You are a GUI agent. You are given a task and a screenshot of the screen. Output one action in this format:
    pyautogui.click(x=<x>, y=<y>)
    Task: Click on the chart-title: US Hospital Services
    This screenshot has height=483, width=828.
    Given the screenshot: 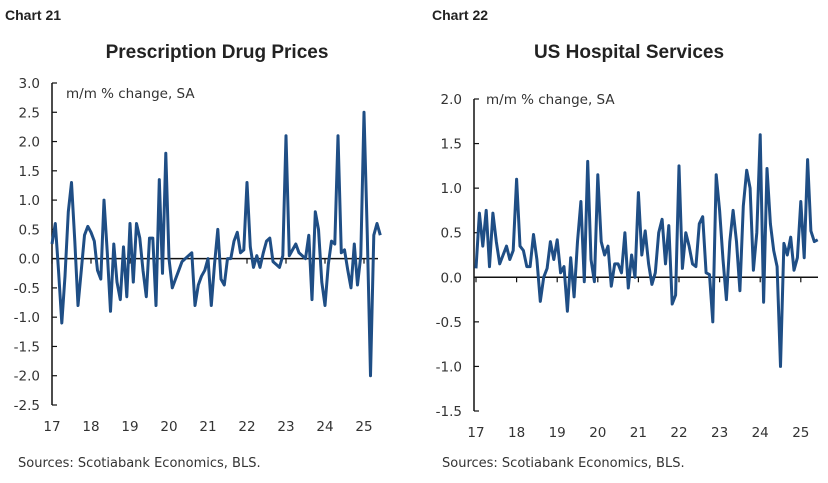 What is the action you would take?
    pyautogui.click(x=629, y=52)
    